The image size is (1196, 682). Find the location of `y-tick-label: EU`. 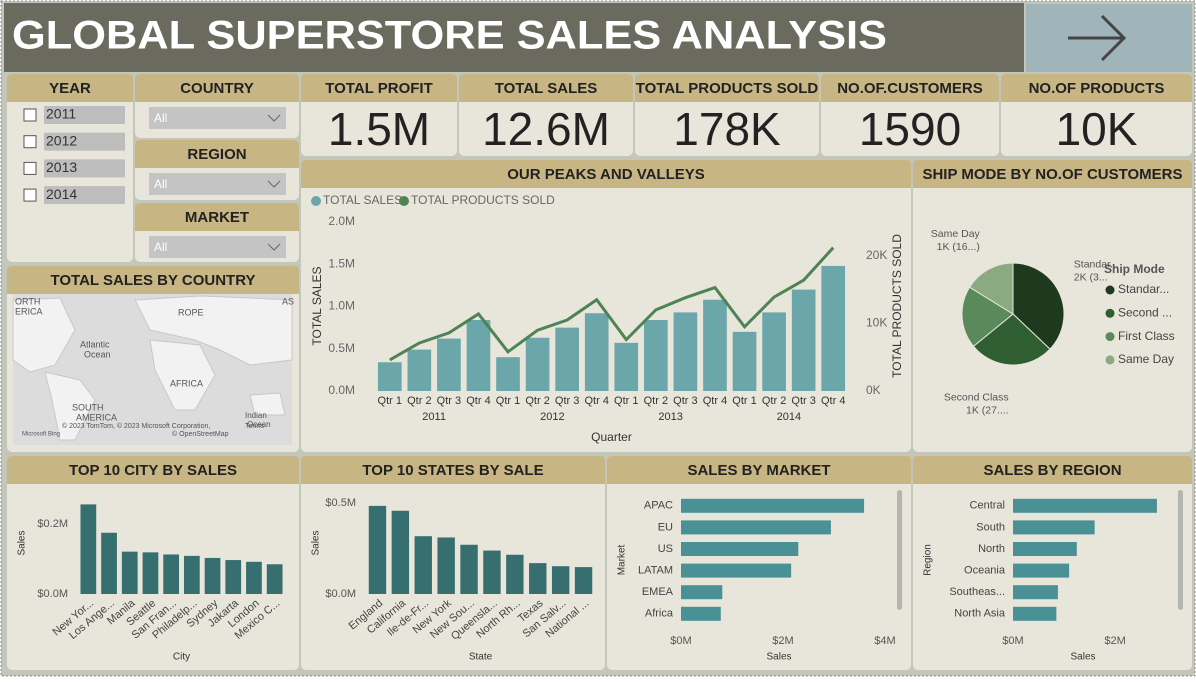

y-tick-label: EU is located at coordinates (665, 527).